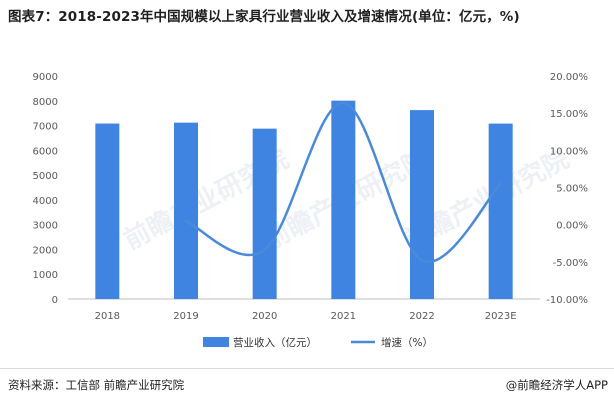 This screenshot has height=404, width=614. I want to click on bar-revenue-2022, so click(422, 204).